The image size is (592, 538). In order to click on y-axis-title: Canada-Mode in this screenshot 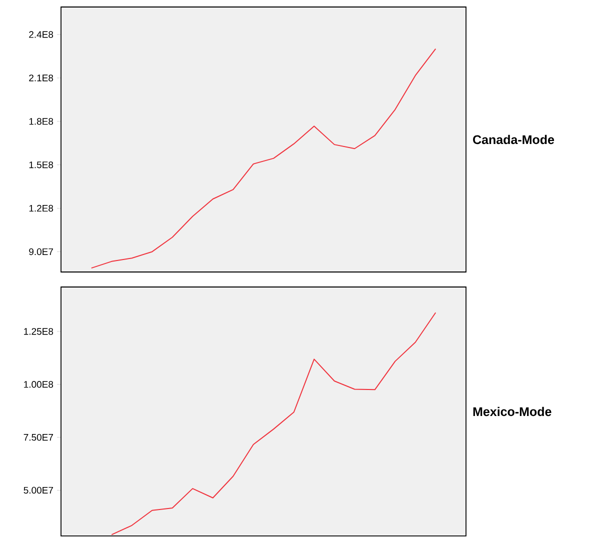, I will do `click(513, 139)`.